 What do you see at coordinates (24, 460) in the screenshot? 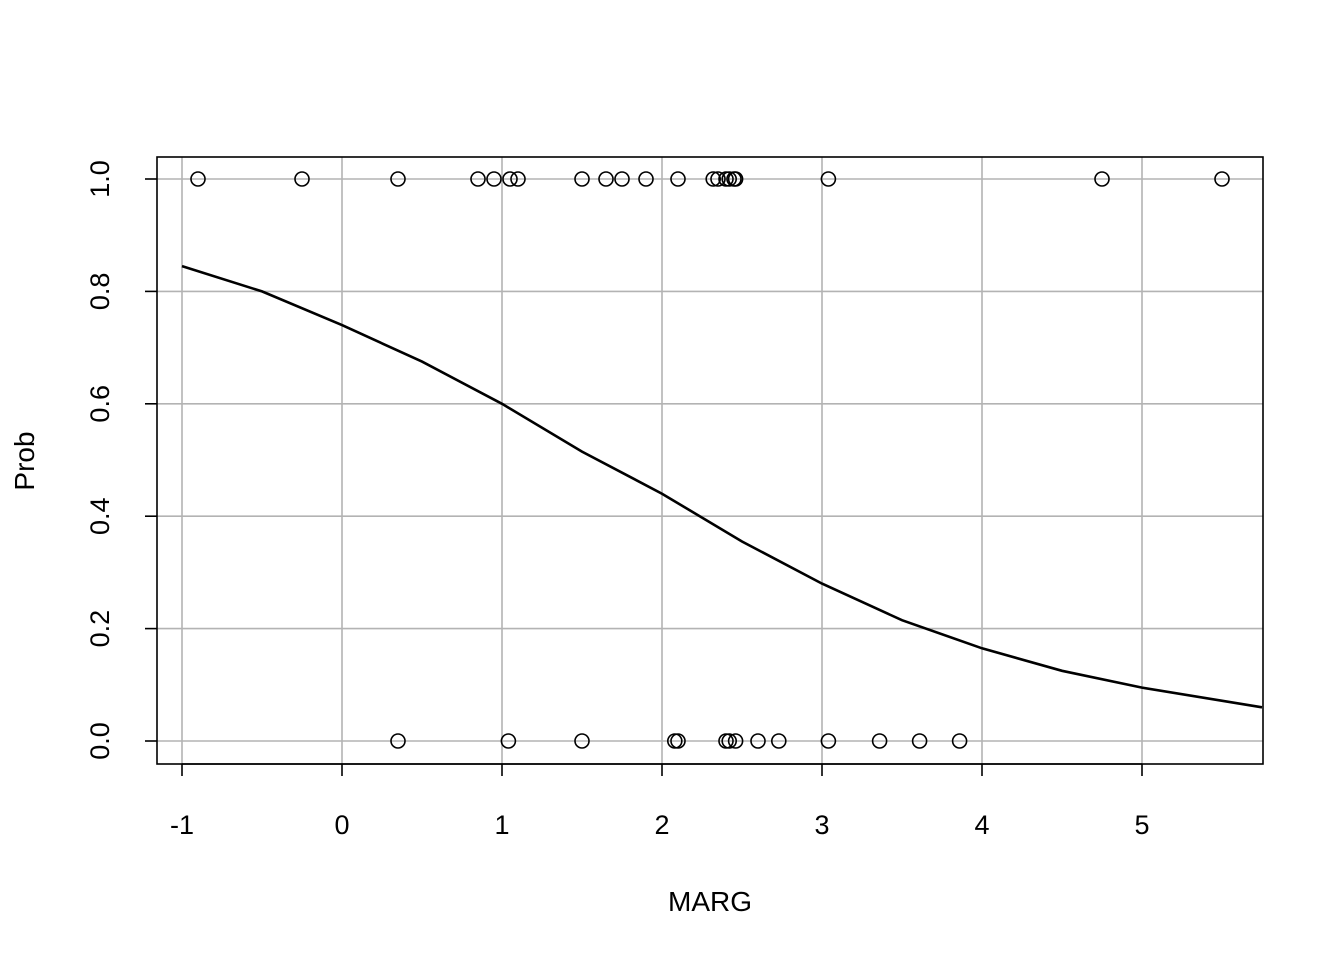
I see `y-axis-title: Prob` at bounding box center [24, 460].